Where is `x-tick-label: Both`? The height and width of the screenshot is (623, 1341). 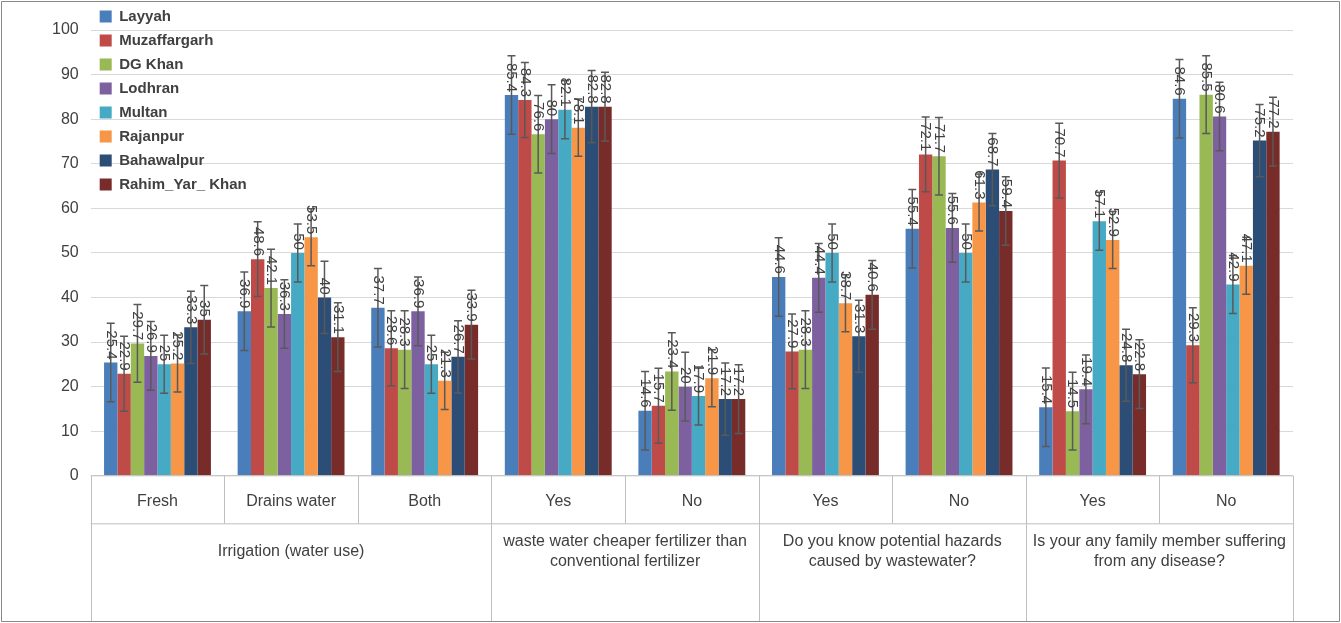 x-tick-label: Both is located at coordinates (425, 500).